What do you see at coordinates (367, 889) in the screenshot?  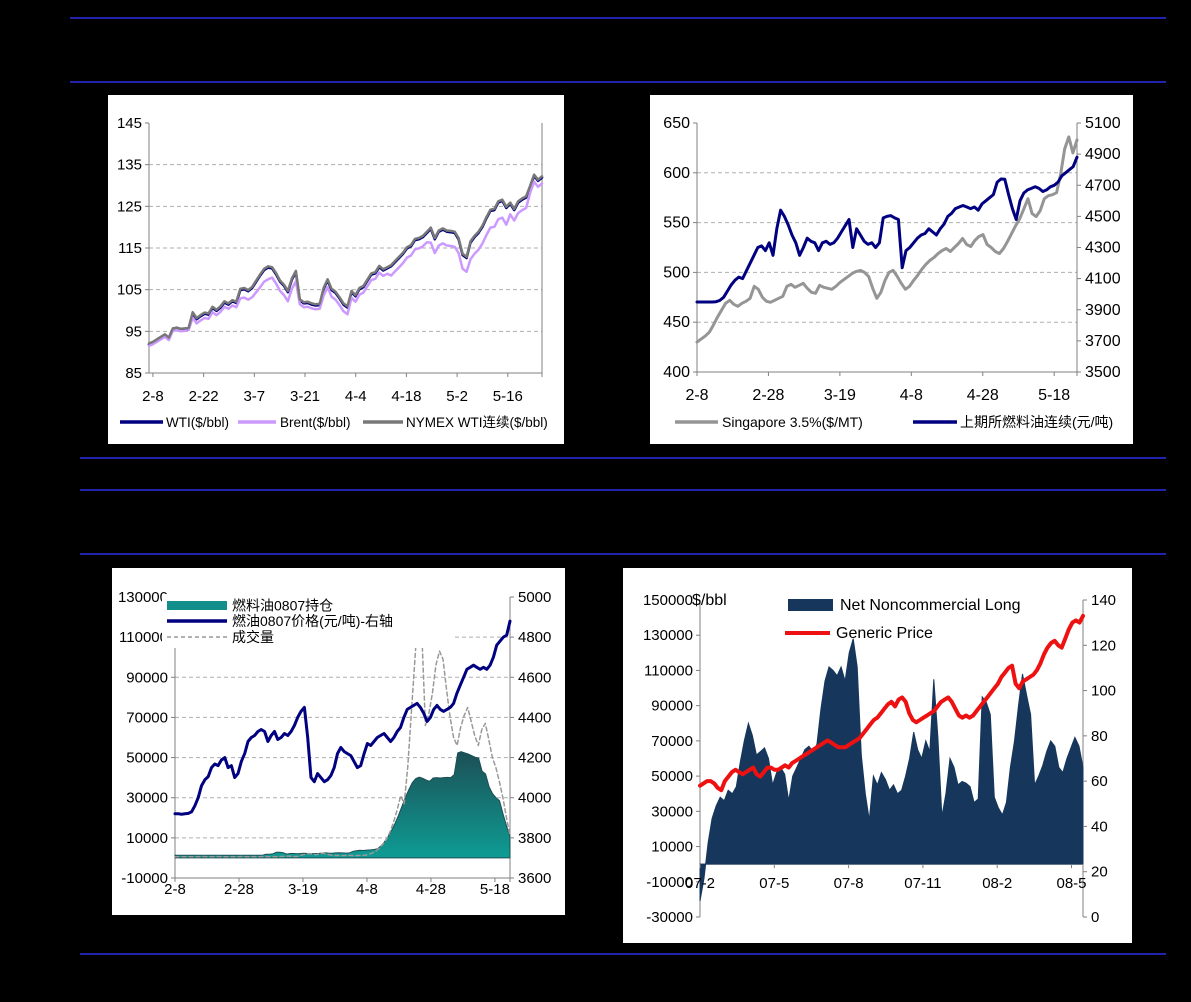 I see `svg-text: 4-8` at bounding box center [367, 889].